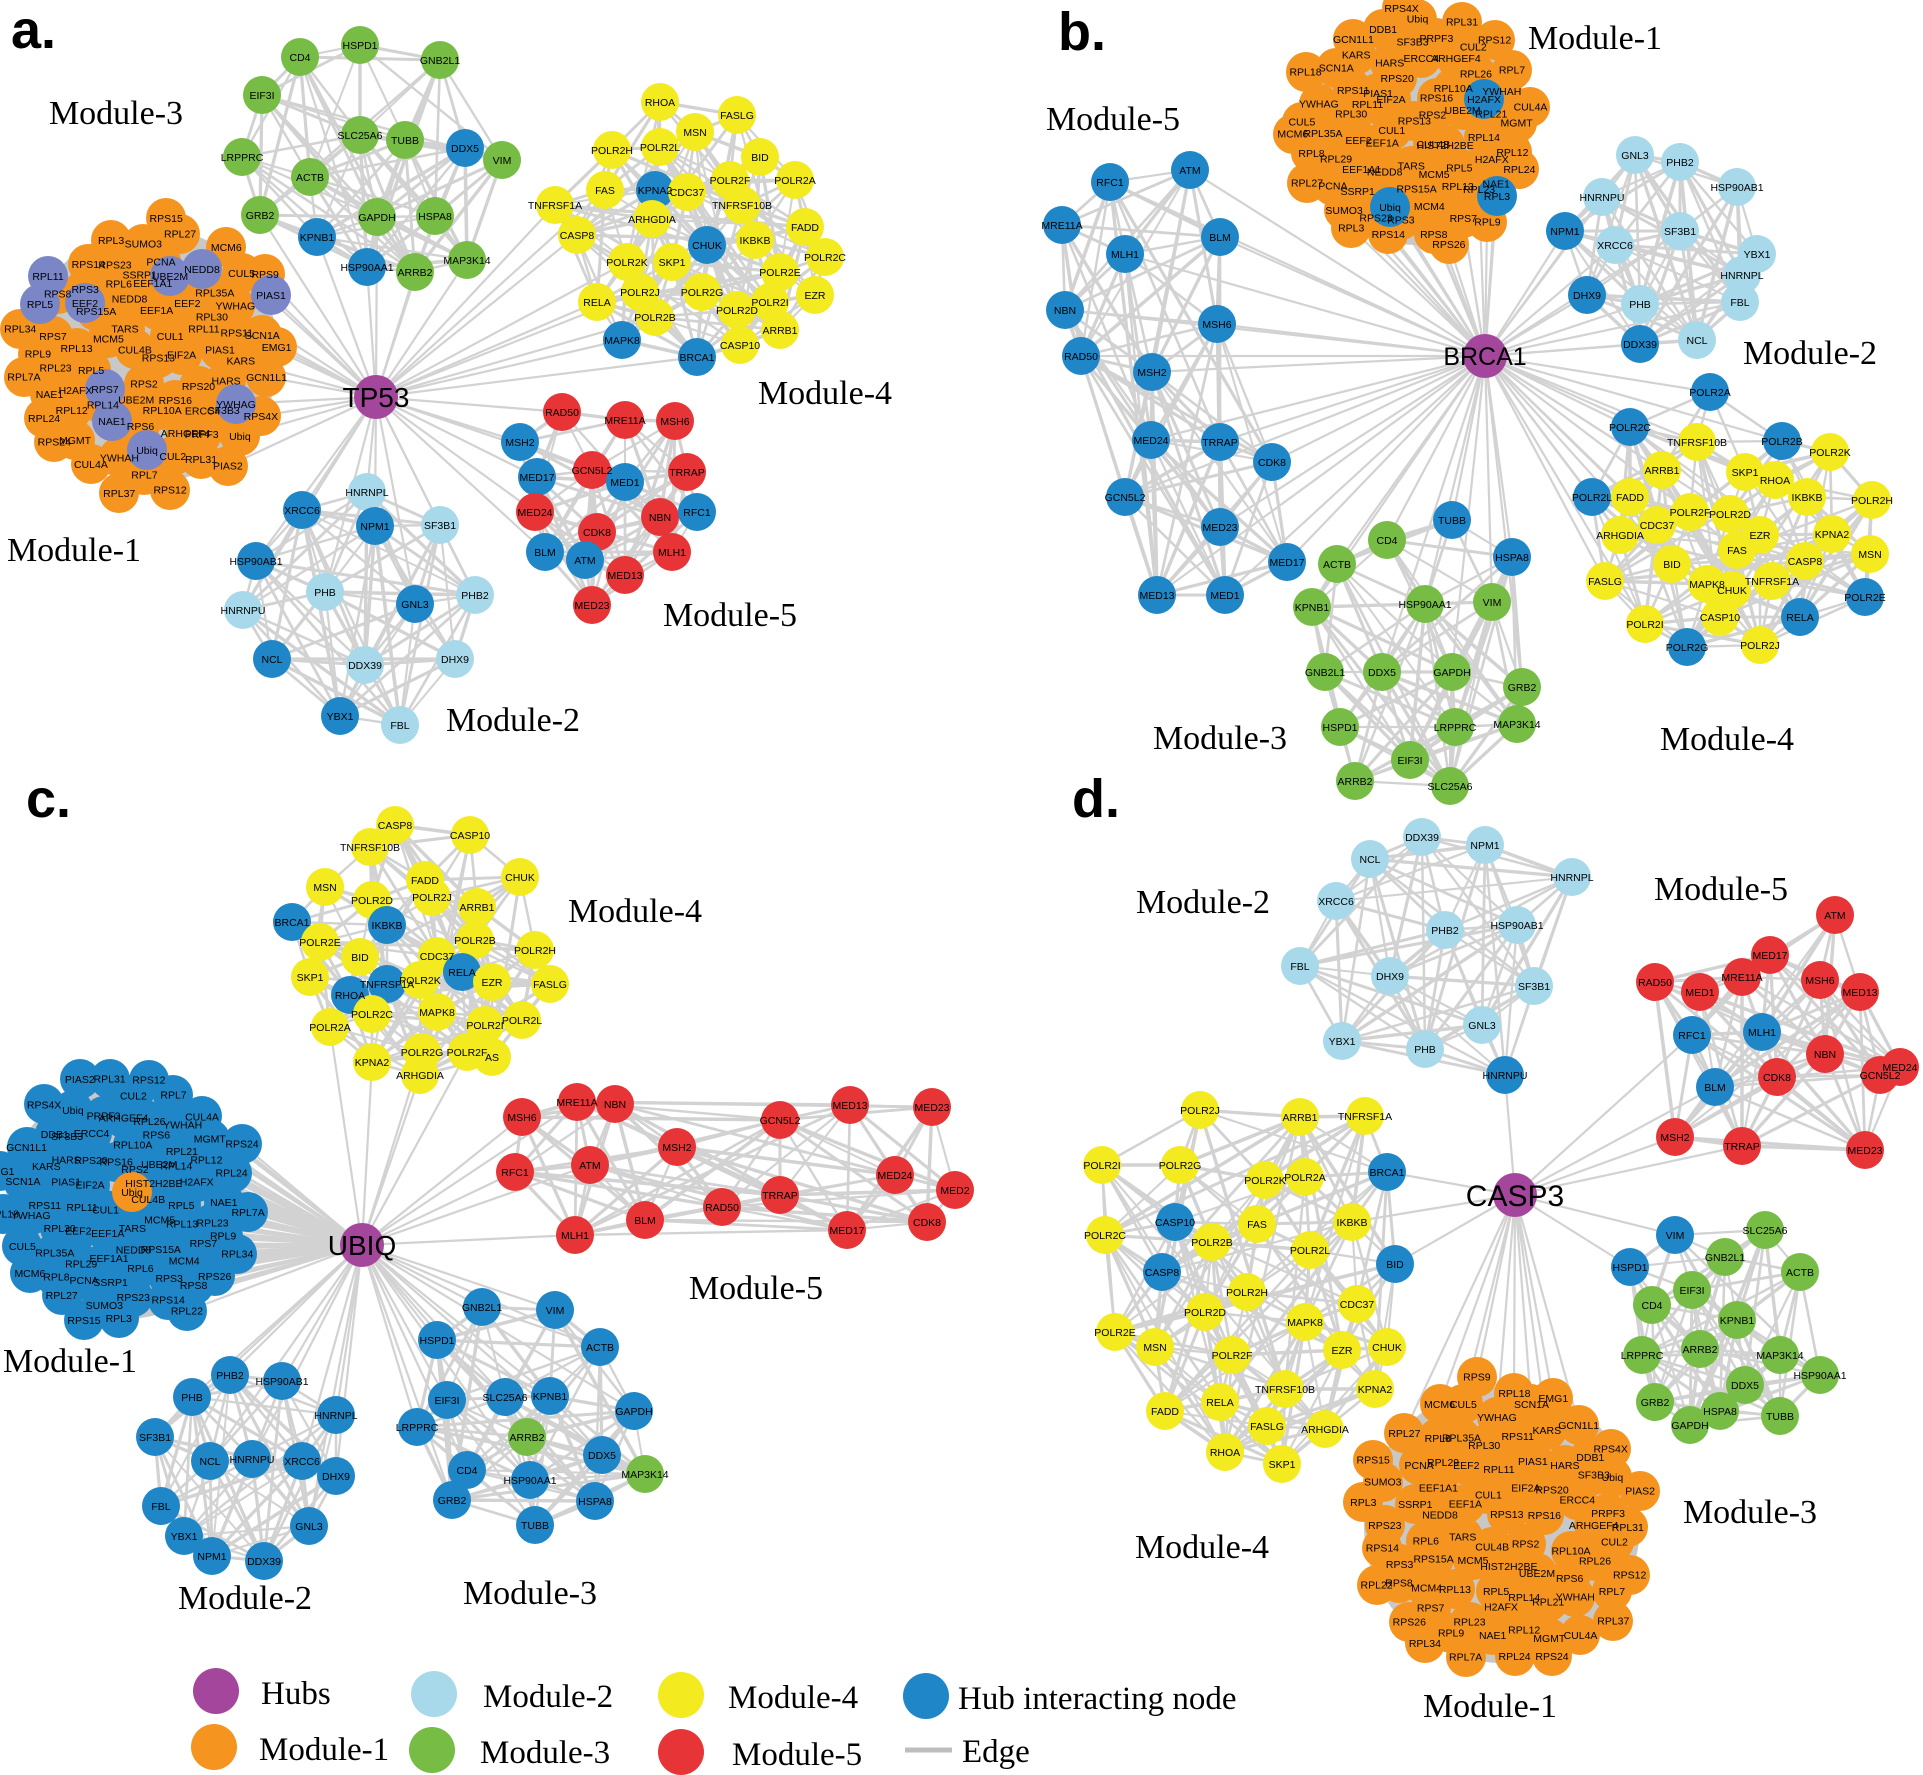 Image resolution: width=1923 pixels, height=1775 pixels. What do you see at coordinates (696, 358) in the screenshot?
I see `svg-text: BRCA1` at bounding box center [696, 358].